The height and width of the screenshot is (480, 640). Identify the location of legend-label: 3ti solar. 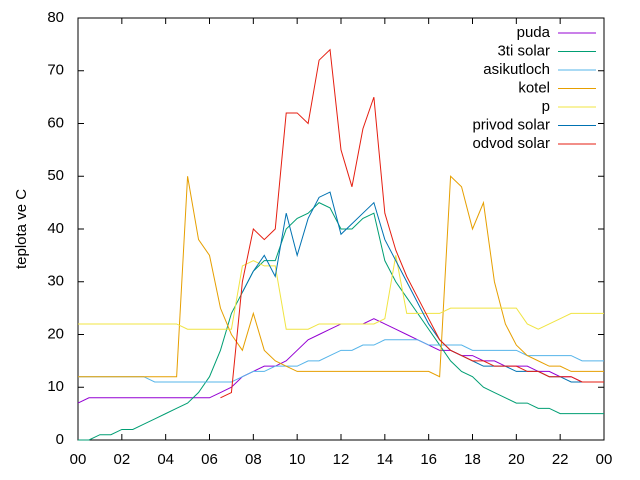
(523, 50).